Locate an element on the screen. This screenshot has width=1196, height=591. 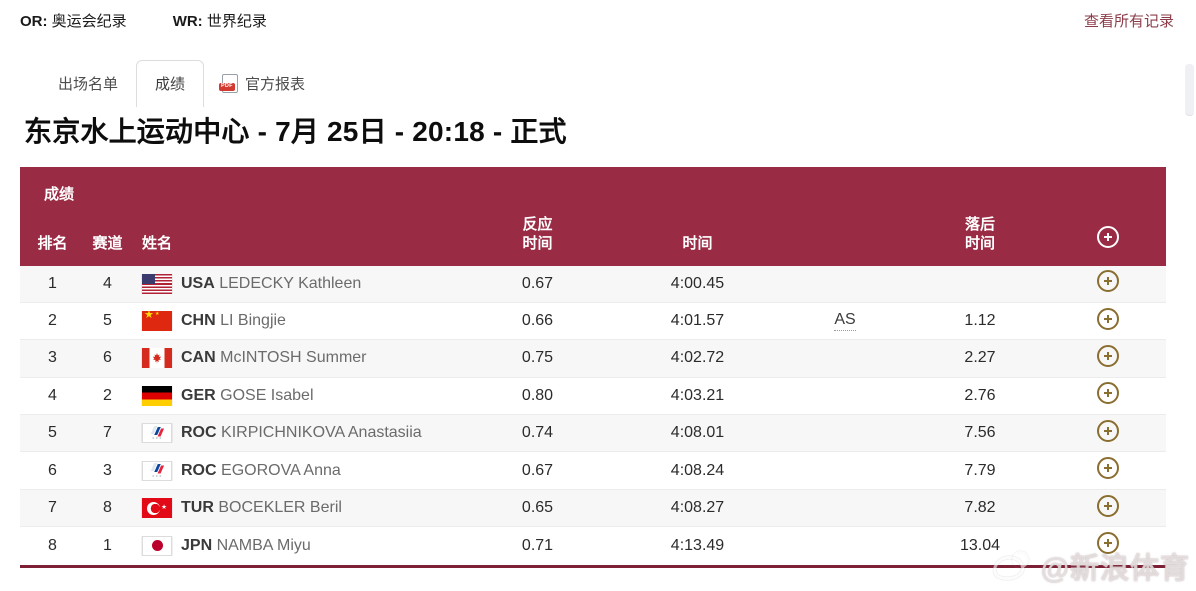
behind-cell: 13.04 is located at coordinates (980, 545).